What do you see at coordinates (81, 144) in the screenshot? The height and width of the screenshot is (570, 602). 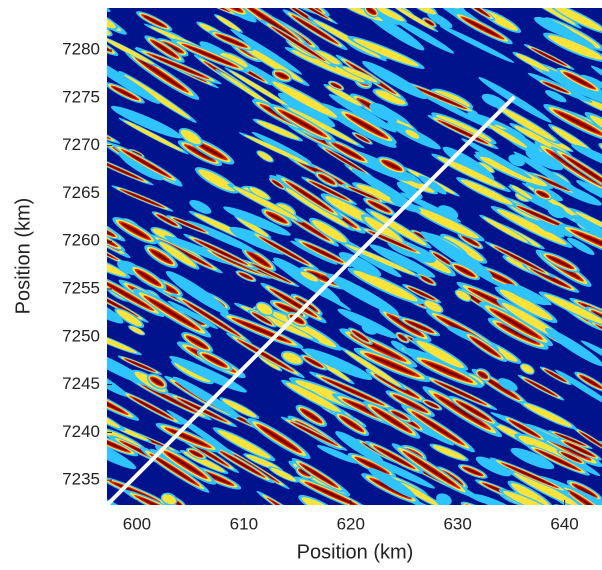 I see `y-tick-label: 7270` at bounding box center [81, 144].